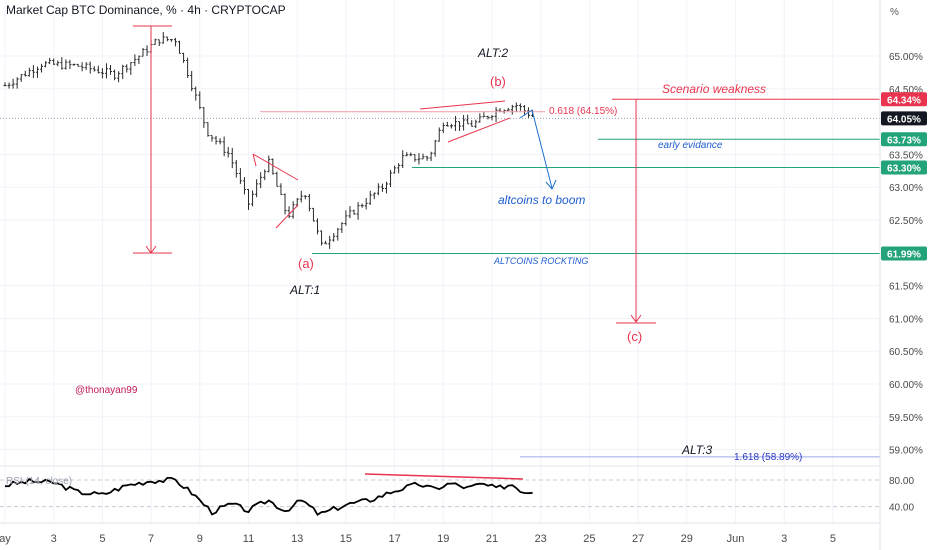  Describe the element at coordinates (443, 539) in the screenshot. I see `time-tick-label: 19` at that location.